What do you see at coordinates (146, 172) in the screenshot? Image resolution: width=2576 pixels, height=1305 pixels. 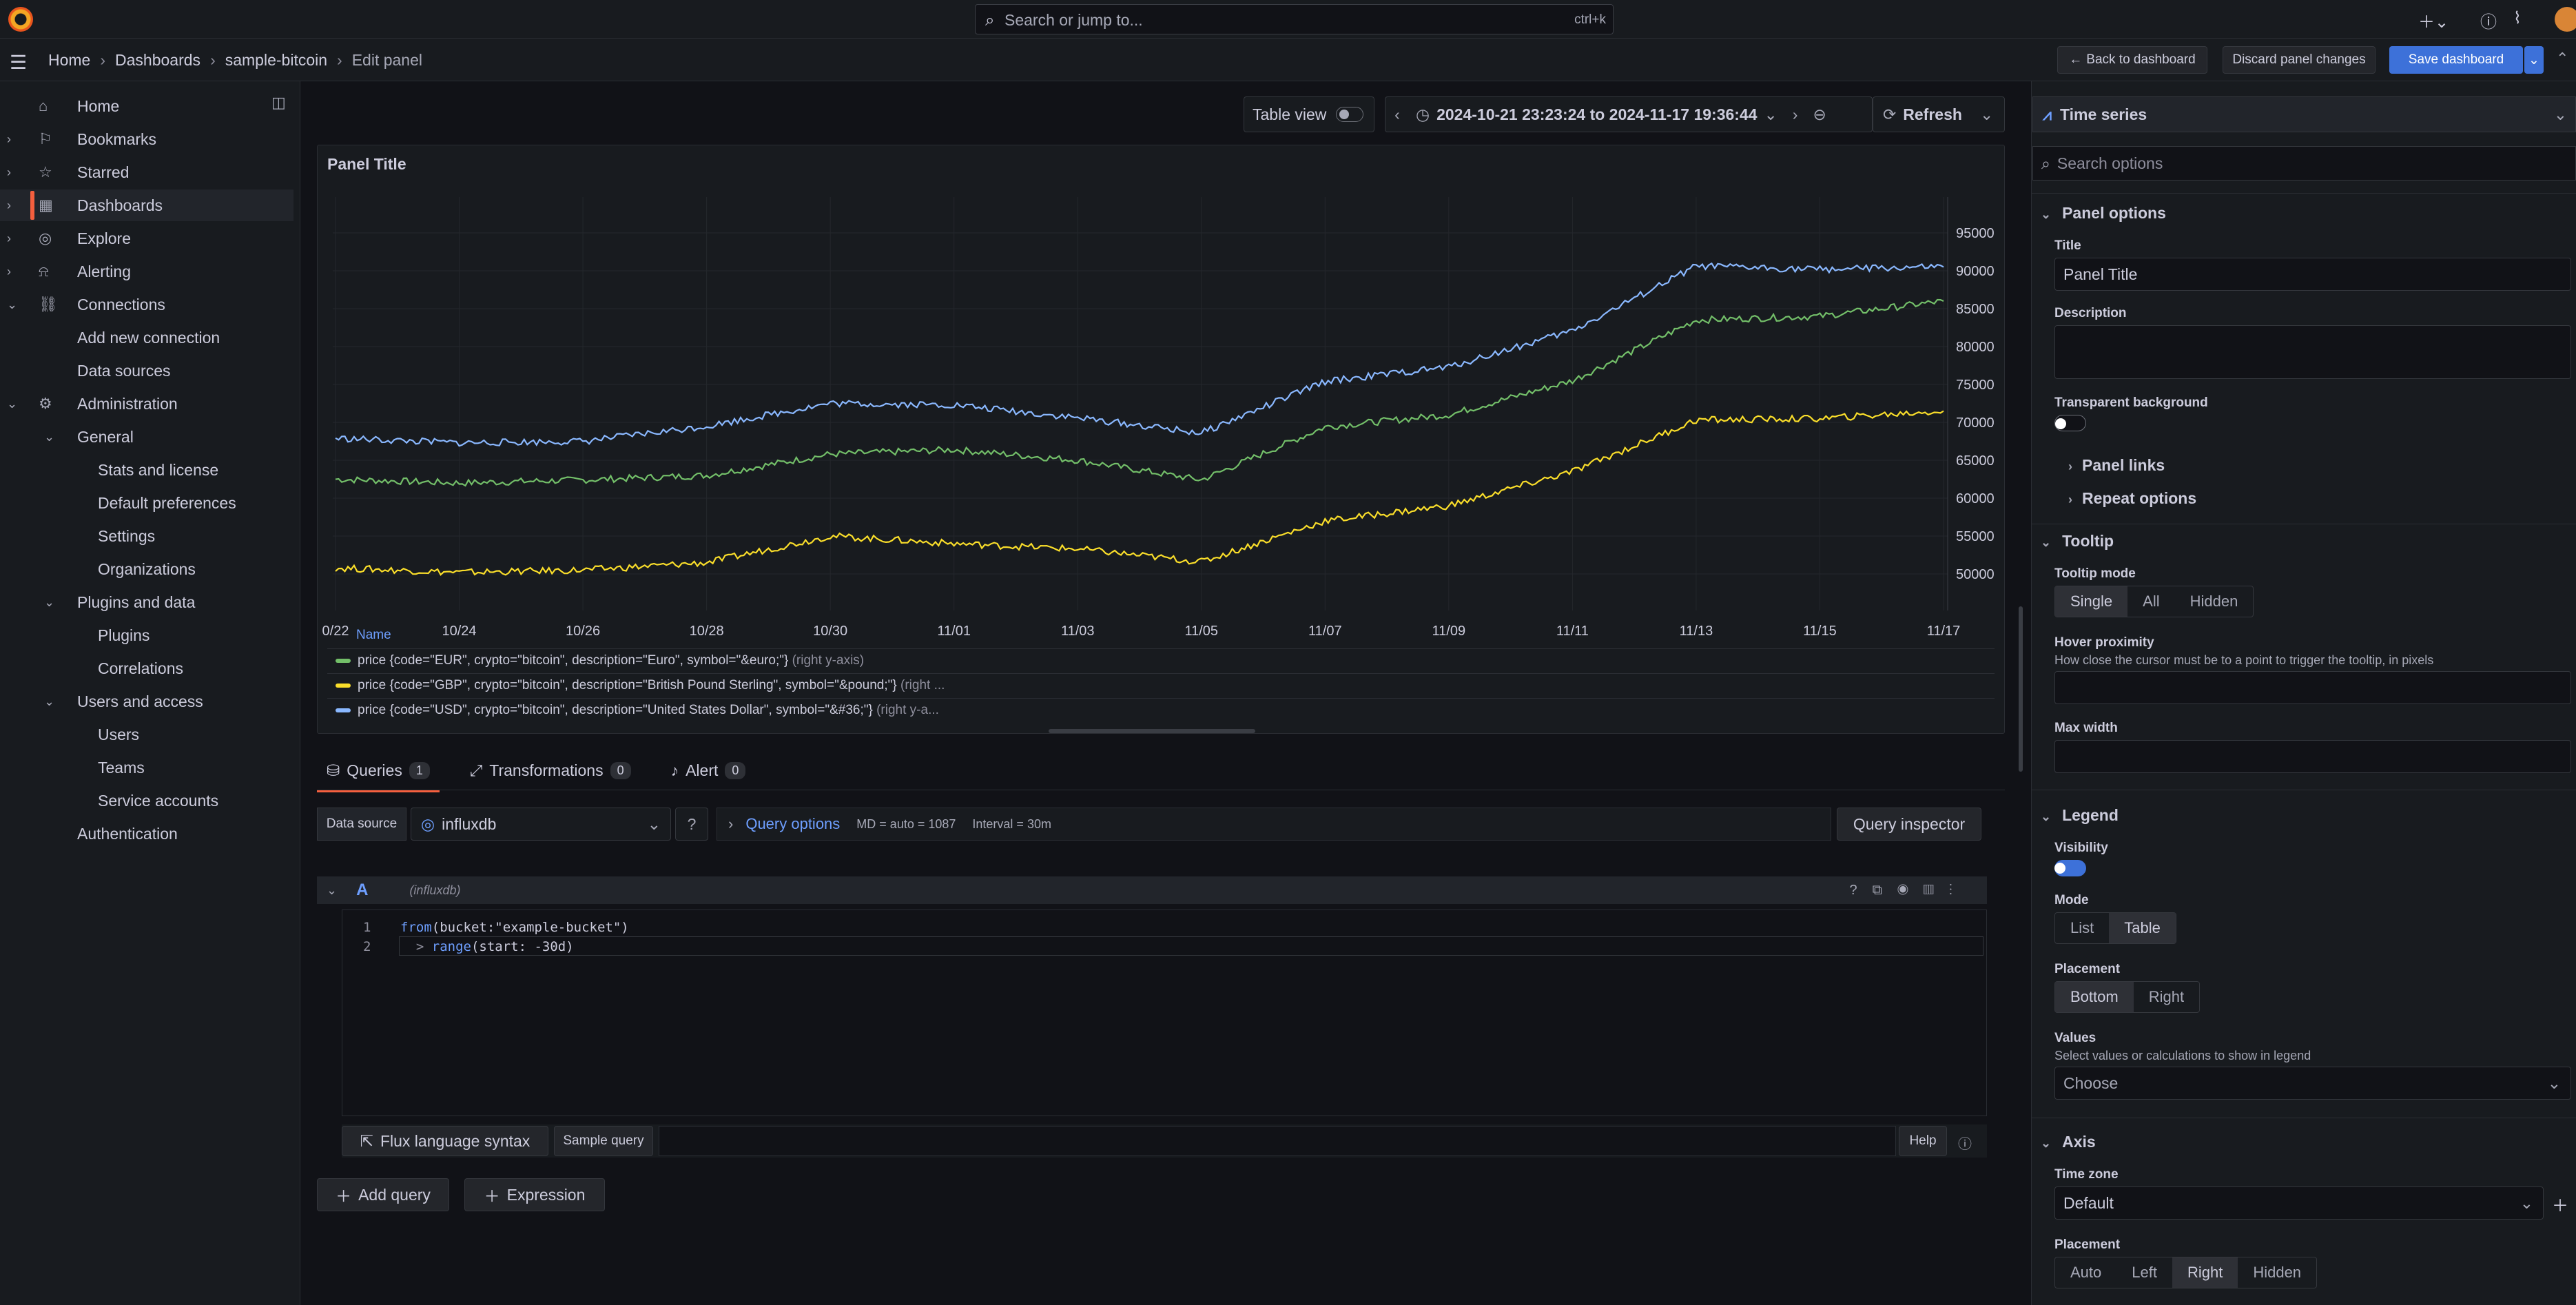 I see `sidebar-item-starred: › ☆ Starred` at bounding box center [146, 172].